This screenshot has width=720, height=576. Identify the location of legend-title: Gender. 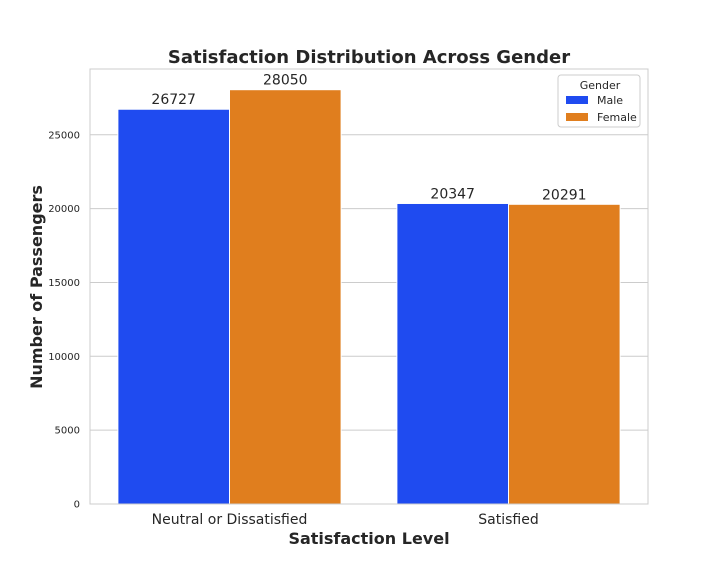
(600, 85).